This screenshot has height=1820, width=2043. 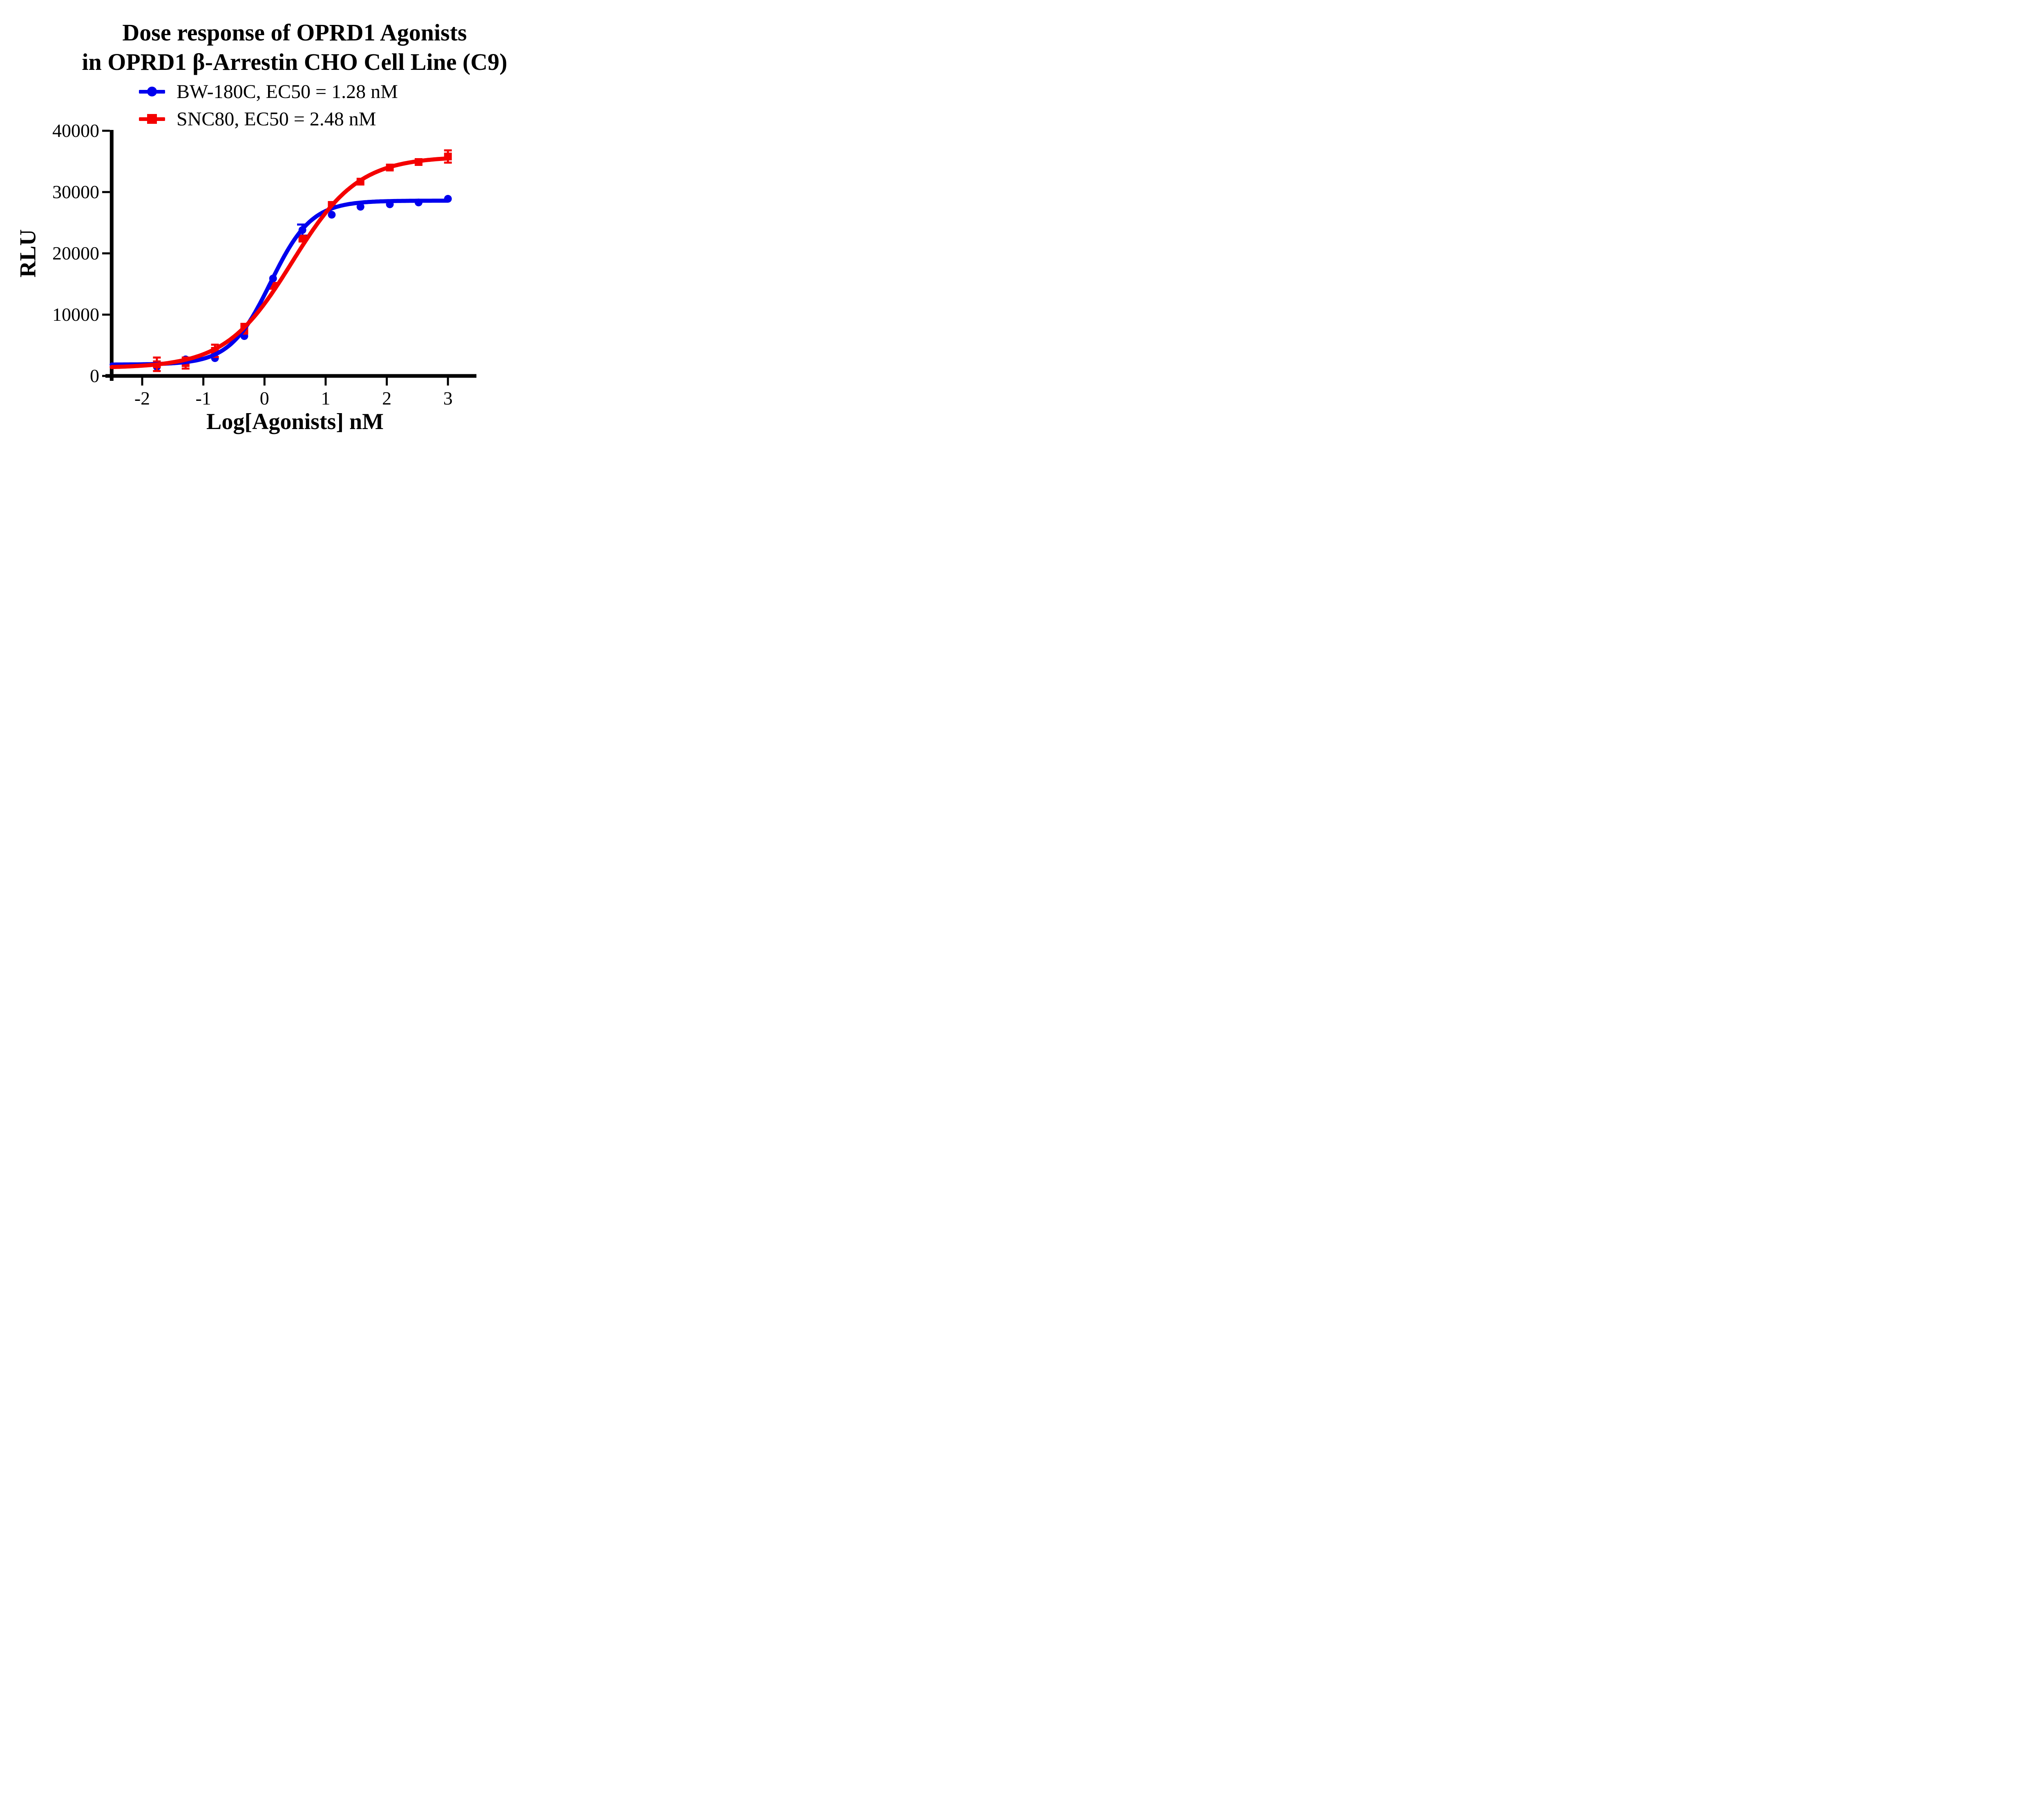 What do you see at coordinates (112, 255) in the screenshot?
I see `y-axis-line` at bounding box center [112, 255].